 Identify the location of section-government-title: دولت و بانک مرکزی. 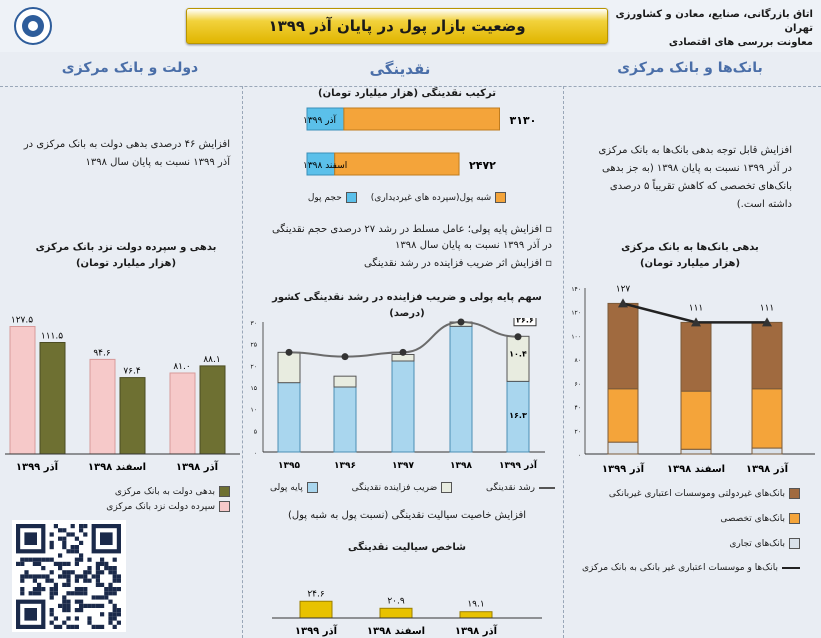
(130, 68).